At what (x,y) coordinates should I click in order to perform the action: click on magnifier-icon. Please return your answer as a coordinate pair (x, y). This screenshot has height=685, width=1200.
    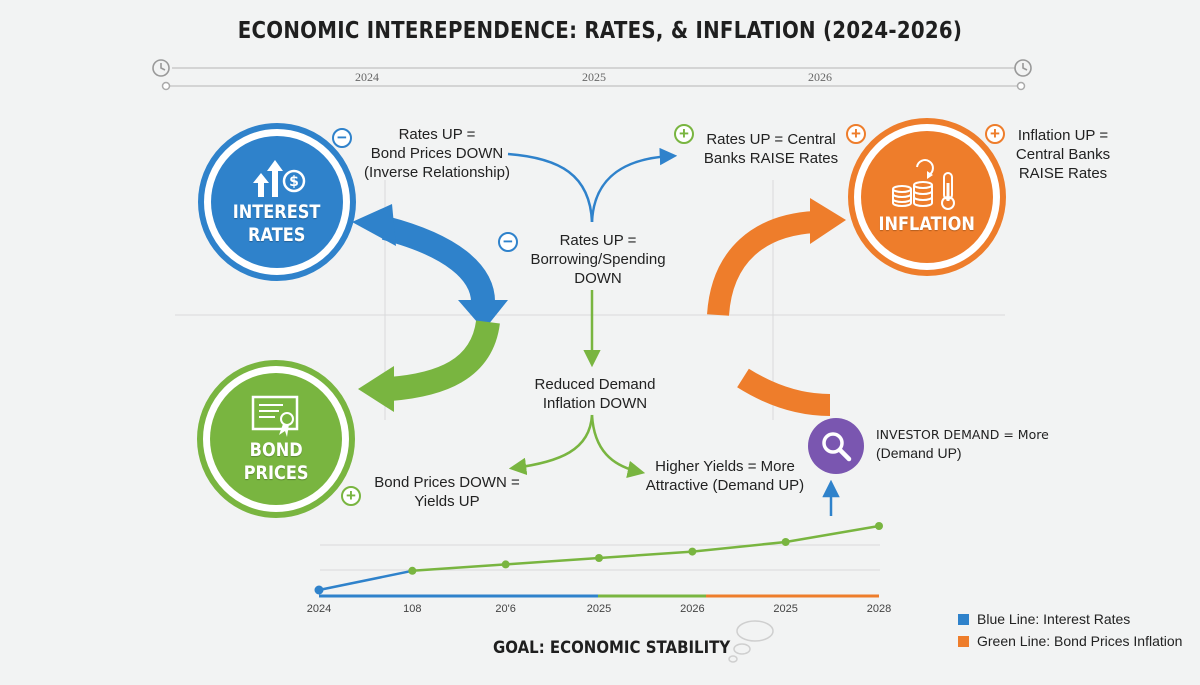
    Looking at the image, I should click on (837, 447).